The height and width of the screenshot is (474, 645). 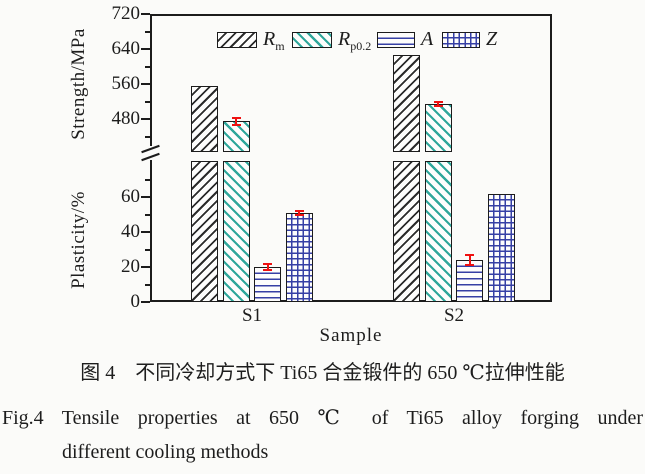 What do you see at coordinates (130, 231) in the screenshot?
I see `y-tick-label: 40` at bounding box center [130, 231].